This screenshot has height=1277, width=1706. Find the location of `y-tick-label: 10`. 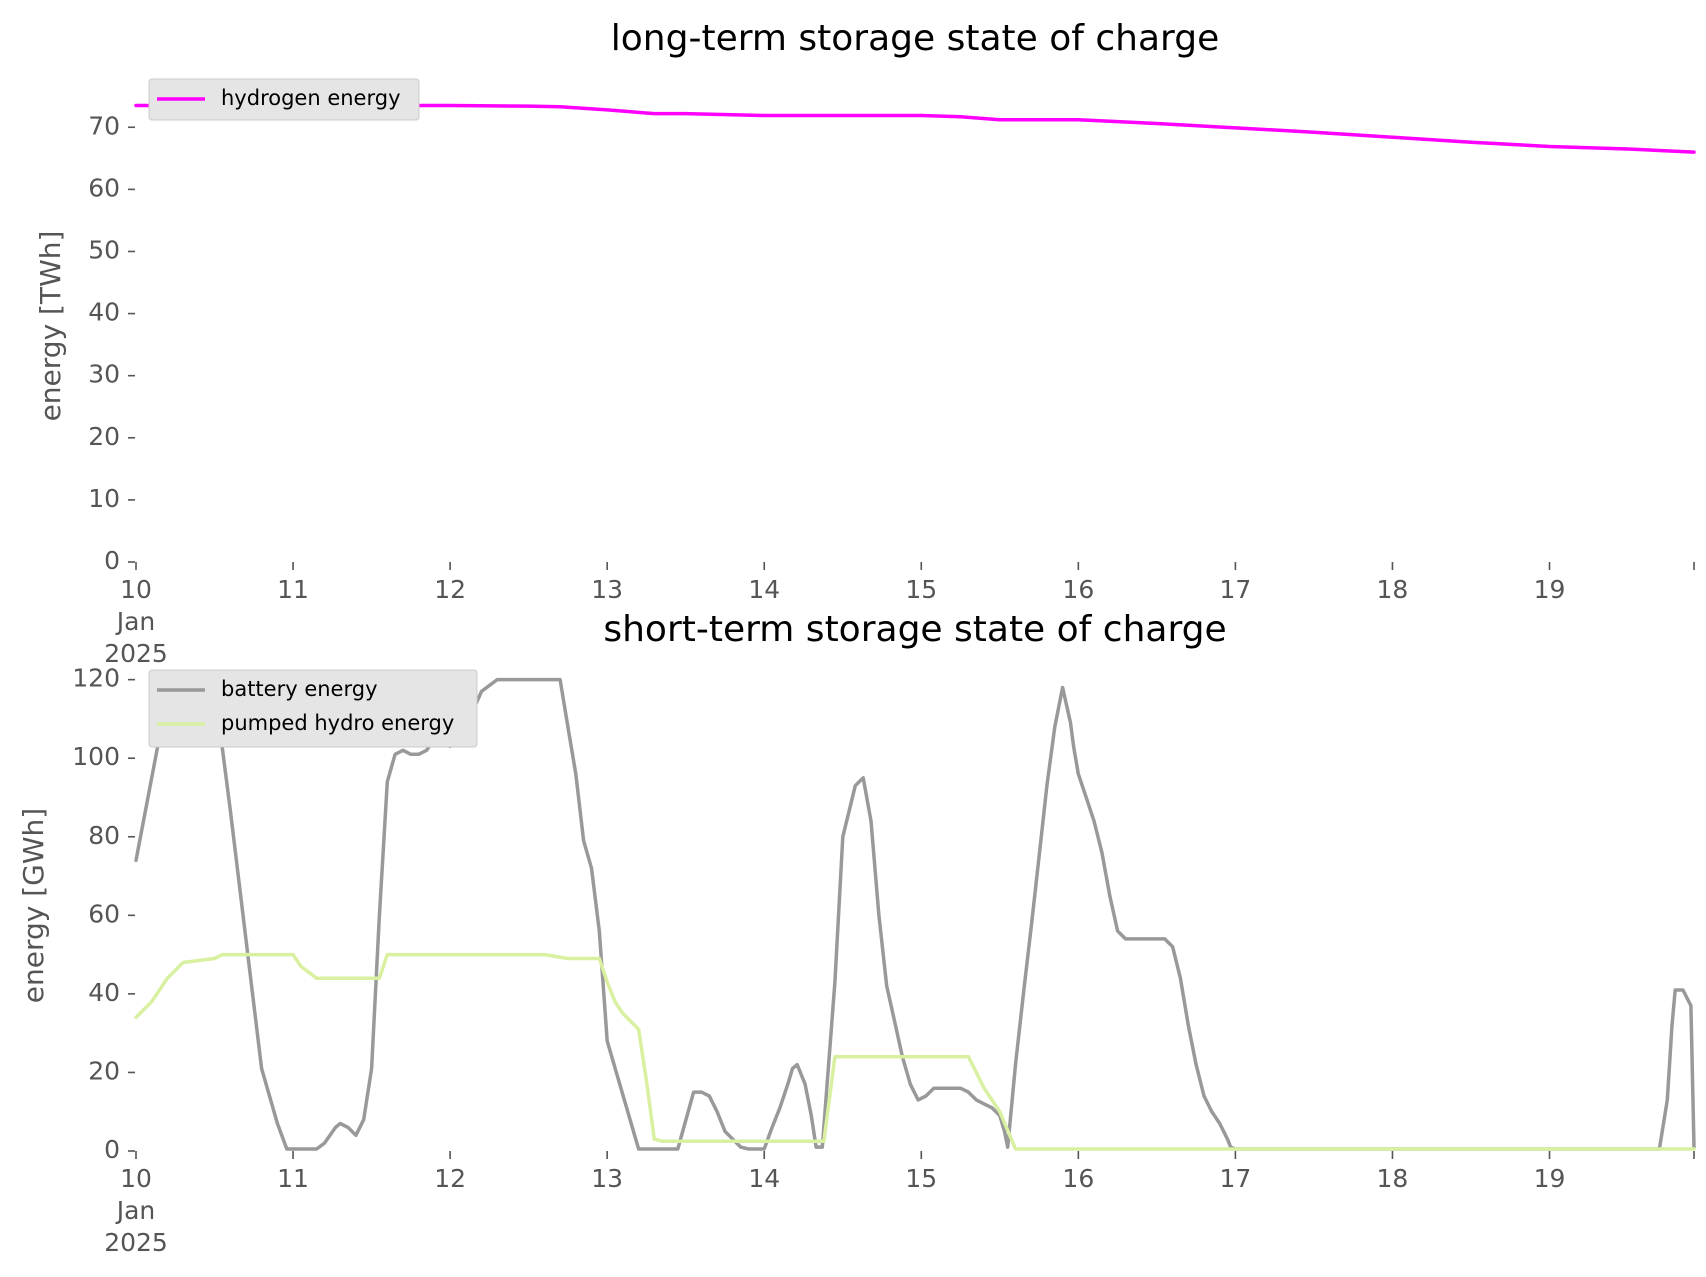

y-tick-label: 10 is located at coordinates (104, 498).